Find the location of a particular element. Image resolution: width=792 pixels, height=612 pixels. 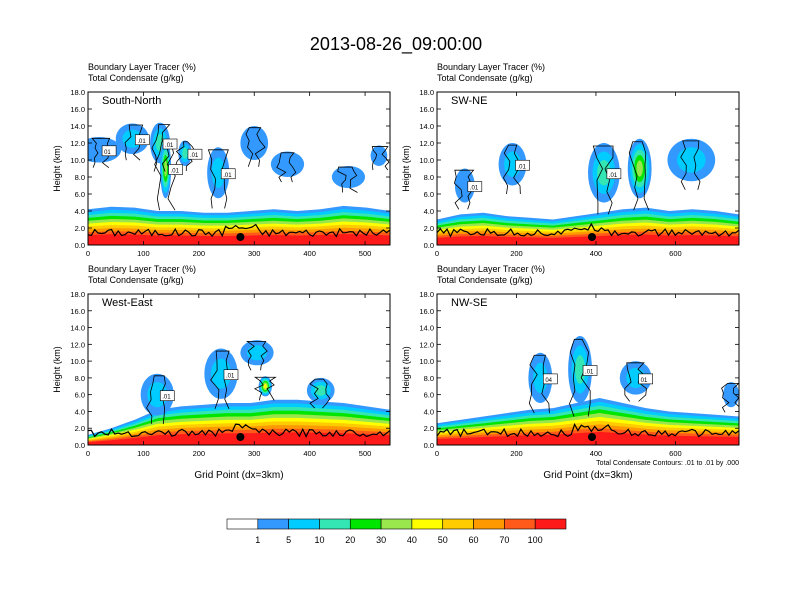

panel-label: South-North is located at coordinates (131, 101).